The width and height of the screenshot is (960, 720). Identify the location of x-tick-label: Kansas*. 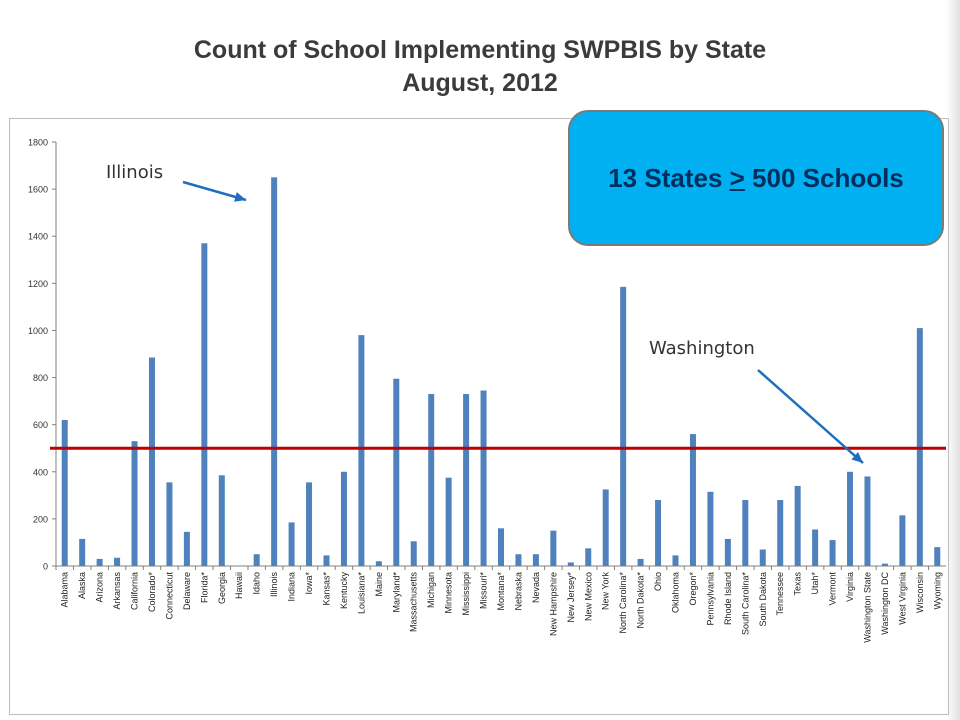
(326, 589).